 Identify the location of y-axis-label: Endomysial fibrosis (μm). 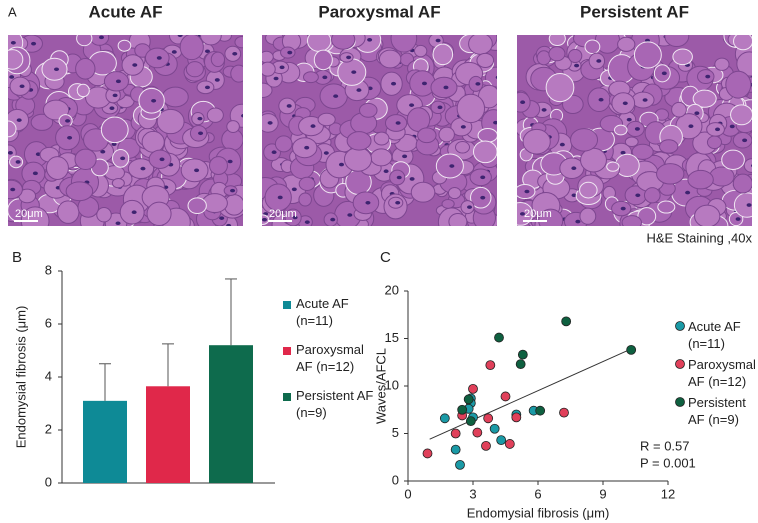
(20, 377).